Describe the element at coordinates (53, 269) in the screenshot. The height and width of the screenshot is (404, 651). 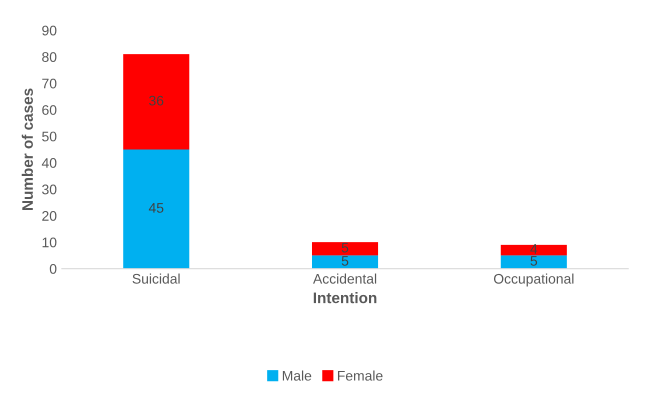
I see `y-tick-label: 0` at that location.